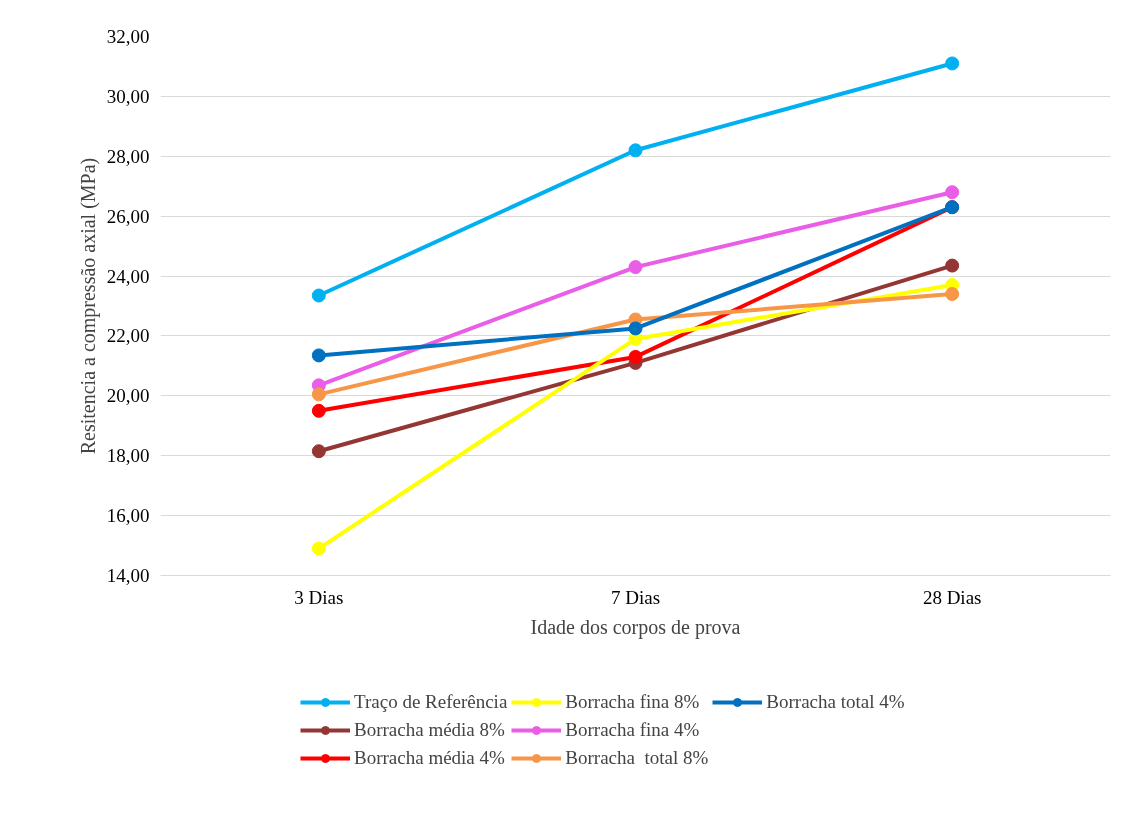 The height and width of the screenshot is (829, 1138). I want to click on x-tick-label: 7 Dias, so click(635, 597).